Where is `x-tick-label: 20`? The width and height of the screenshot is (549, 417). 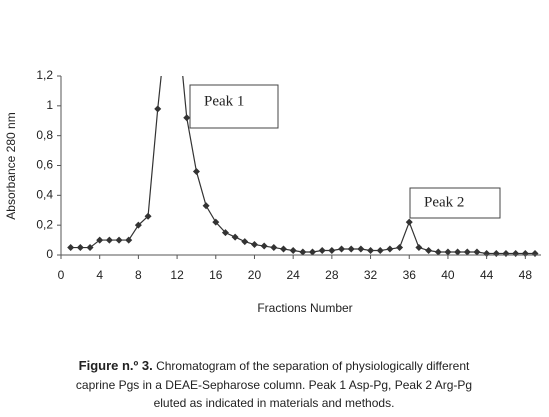
x-tick-label: 20 is located at coordinates (255, 275).